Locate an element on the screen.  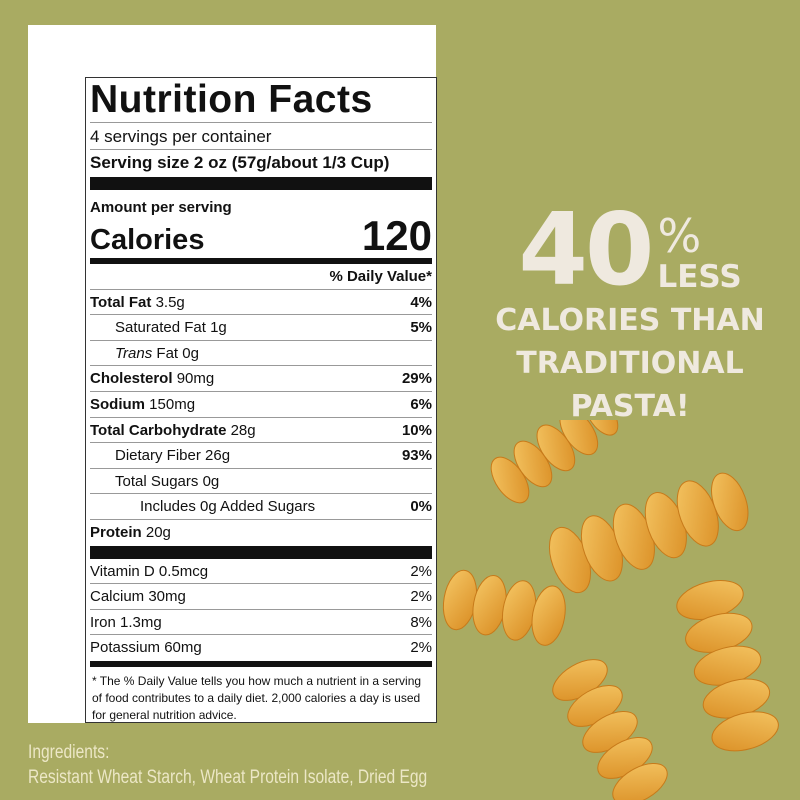
nutrient-amount: 28g is located at coordinates (243, 430).